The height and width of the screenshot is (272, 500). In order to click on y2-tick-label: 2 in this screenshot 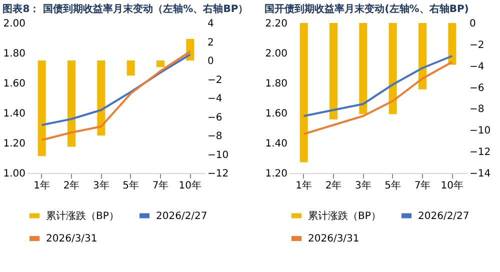, I will do `click(211, 42)`.